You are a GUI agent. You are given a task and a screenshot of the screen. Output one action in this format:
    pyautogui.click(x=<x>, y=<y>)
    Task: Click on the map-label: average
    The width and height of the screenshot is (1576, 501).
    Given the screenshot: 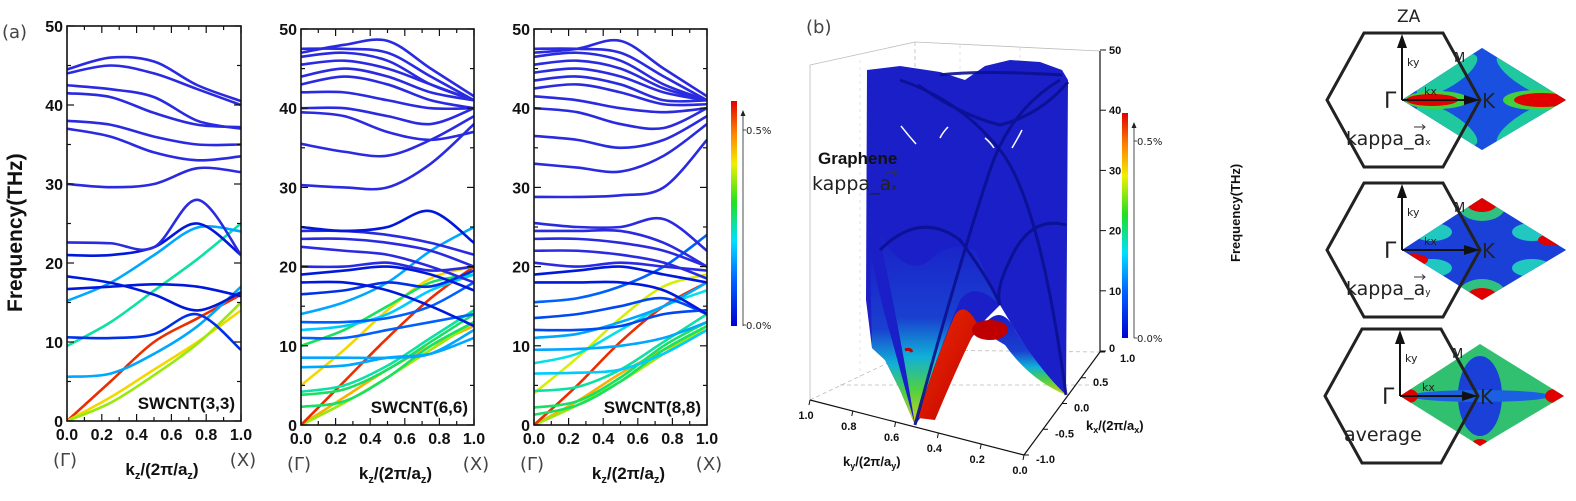 What is the action you would take?
    pyautogui.click(x=1383, y=435)
    